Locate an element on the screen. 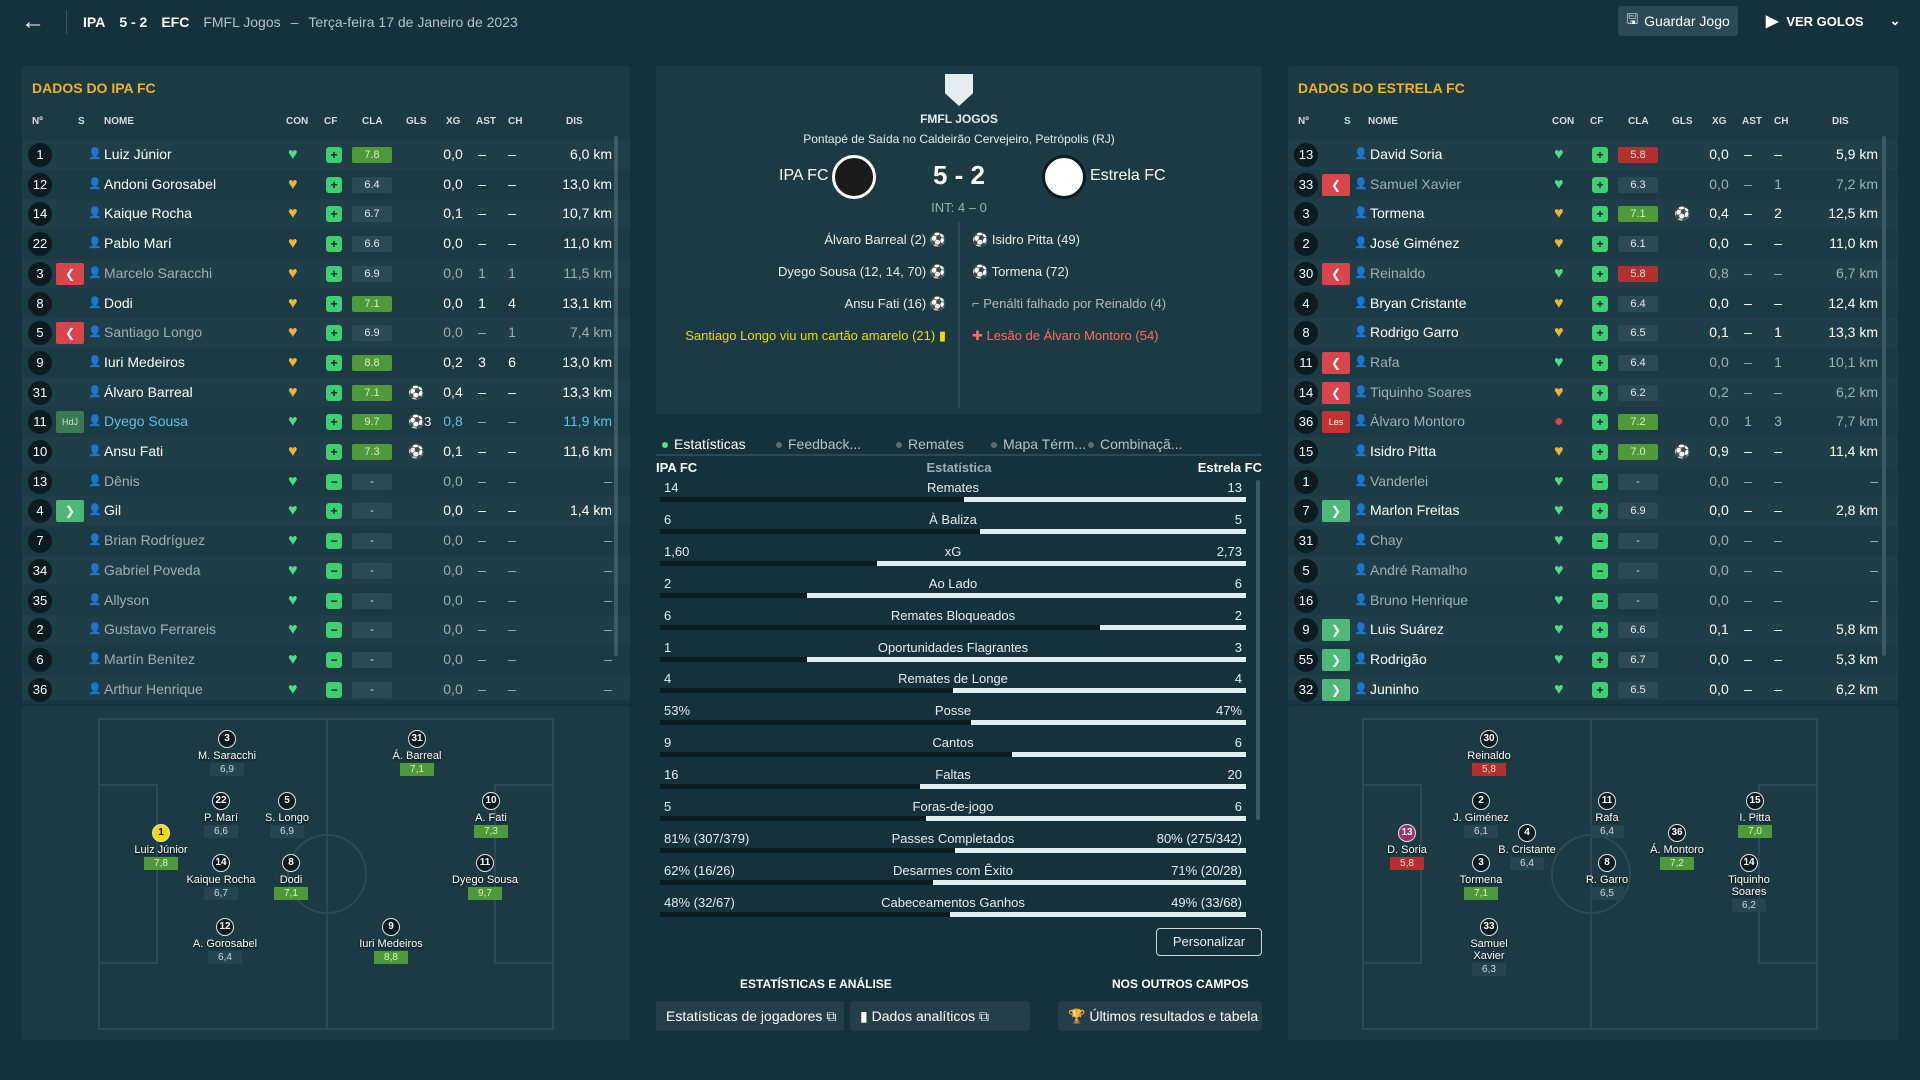 This screenshot has height=1080, width=1920. pitch-player: 4 B. Cristante 6,4 is located at coordinates (1527, 847).